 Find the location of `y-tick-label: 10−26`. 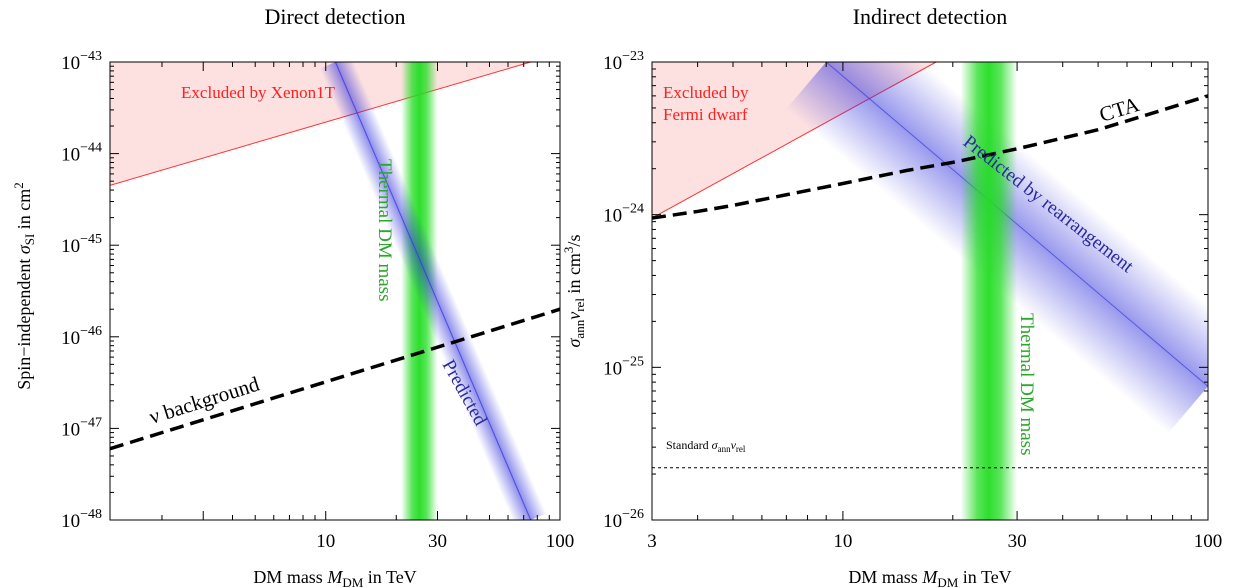

y-tick-label: 10−26 is located at coordinates (623, 519).